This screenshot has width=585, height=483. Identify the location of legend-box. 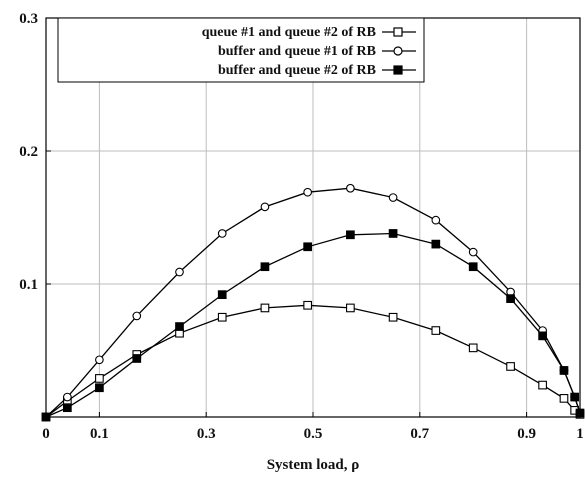
(241, 50).